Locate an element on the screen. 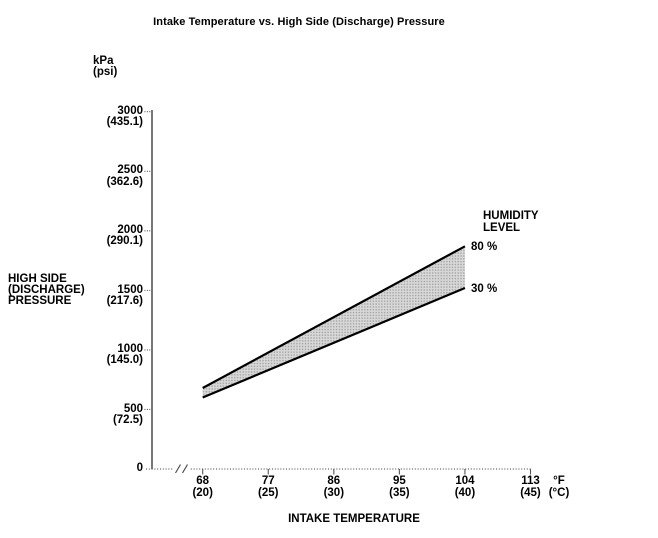 The image size is (658, 538). x-tick-label: 77 (25) is located at coordinates (268, 487).